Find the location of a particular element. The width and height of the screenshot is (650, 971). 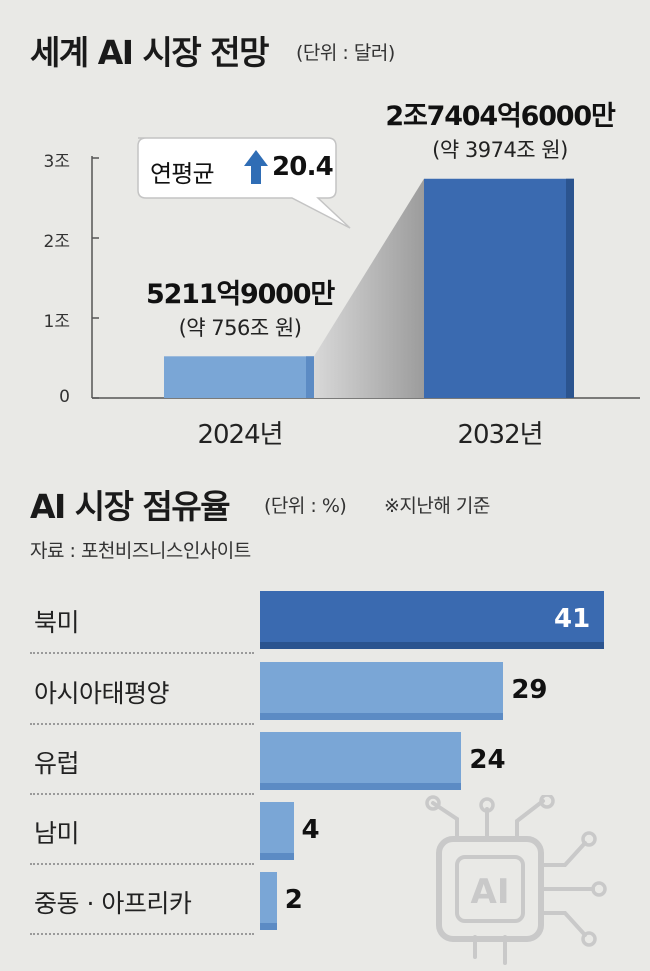

ai-chip-icon: AI is located at coordinates (516, 880).